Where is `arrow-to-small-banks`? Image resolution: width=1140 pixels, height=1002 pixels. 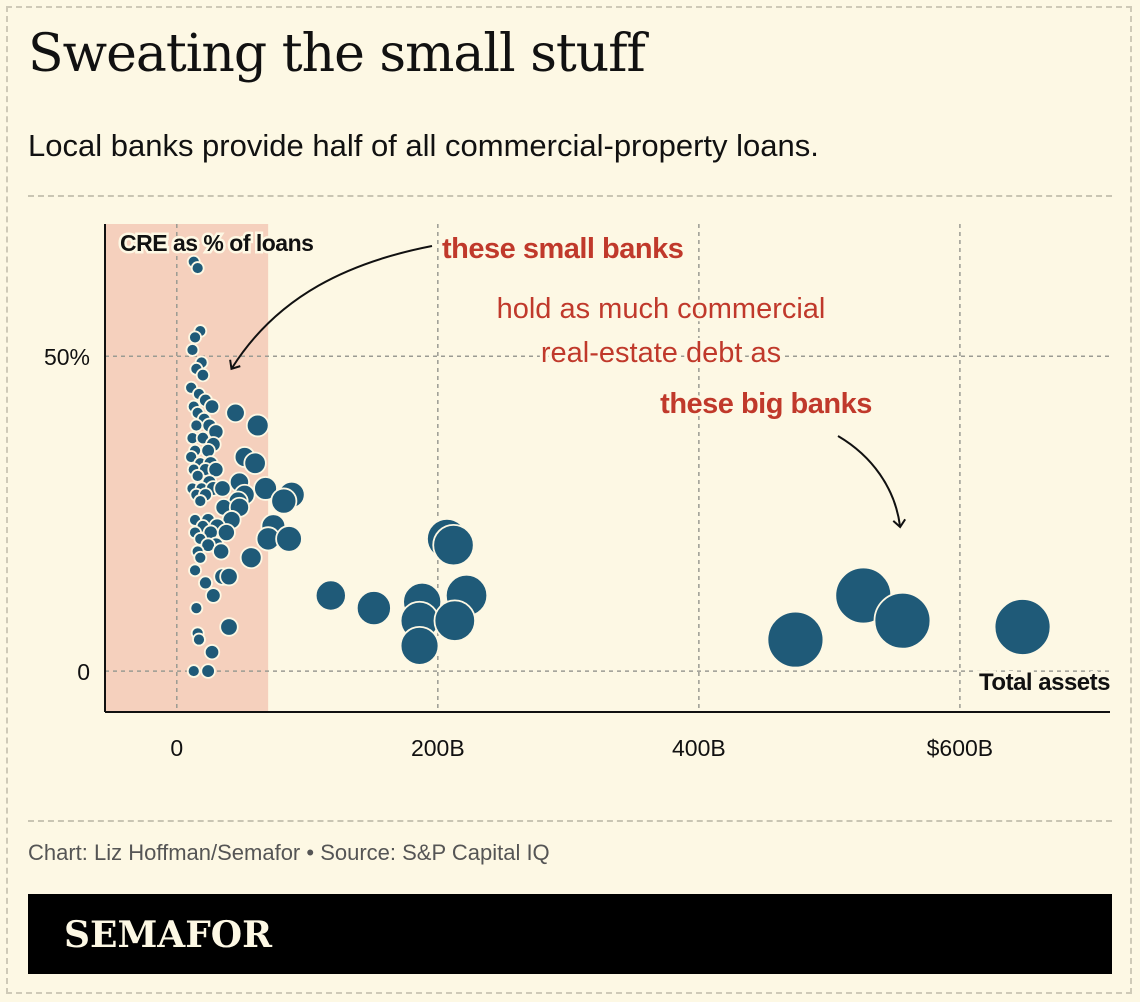
arrow-to-small-banks is located at coordinates (331, 308).